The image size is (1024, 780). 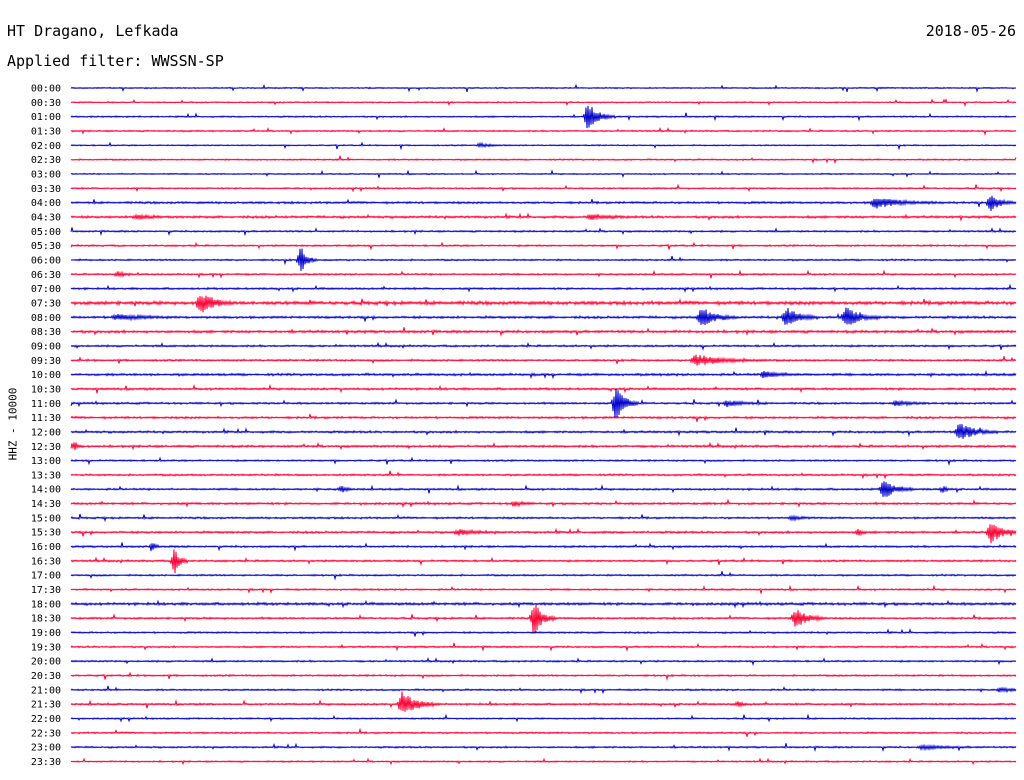 What do you see at coordinates (46, 418) in the screenshot?
I see `row-label: 11:30` at bounding box center [46, 418].